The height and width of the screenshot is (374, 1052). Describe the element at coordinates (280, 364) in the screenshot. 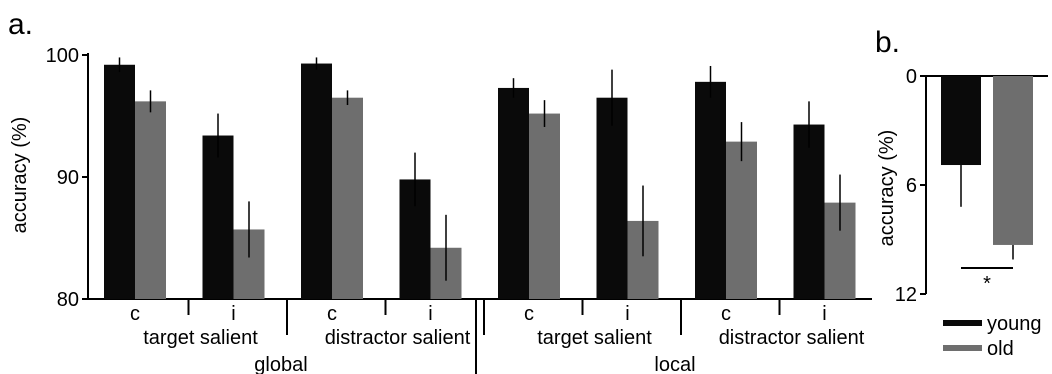

I see `group-label-global: global` at that location.